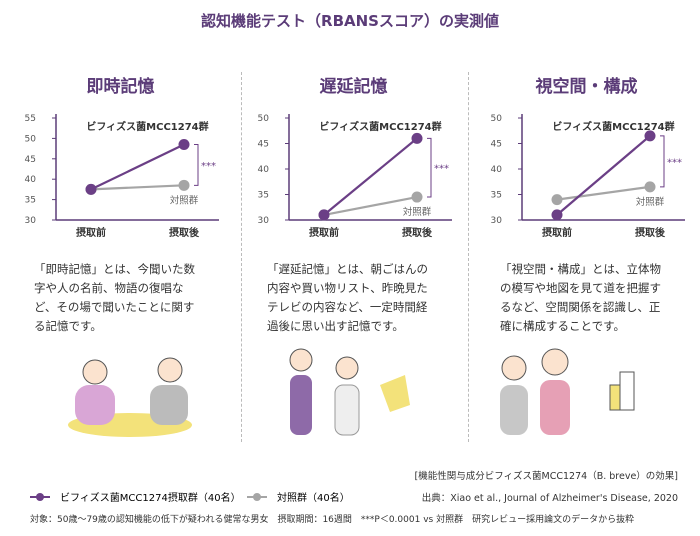  I want to click on caption: [機能性関与成分ビフィズス菌MCC1274（B. breve）の効果], so click(546, 476).